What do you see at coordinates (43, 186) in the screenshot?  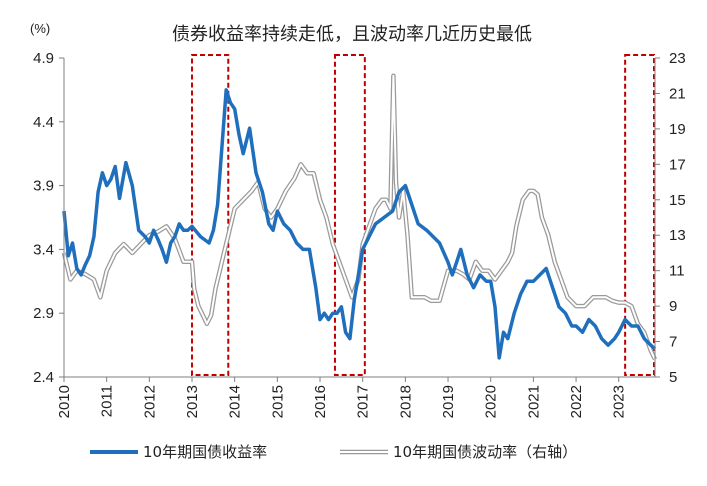 I see `left-tick-label: 3.9` at bounding box center [43, 186].